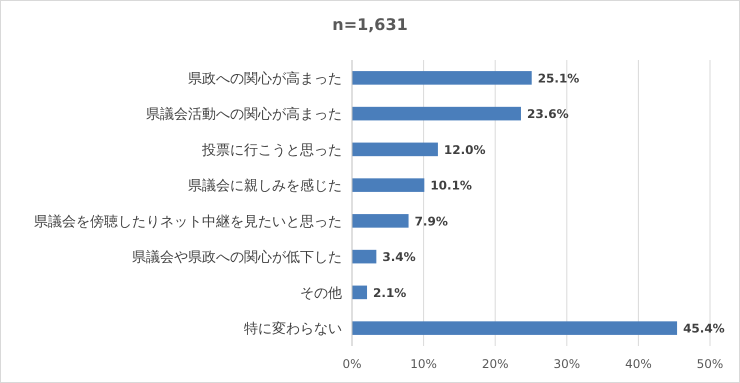 Image resolution: width=740 pixels, height=383 pixels. I want to click on data-label: 3.4%, so click(399, 257).